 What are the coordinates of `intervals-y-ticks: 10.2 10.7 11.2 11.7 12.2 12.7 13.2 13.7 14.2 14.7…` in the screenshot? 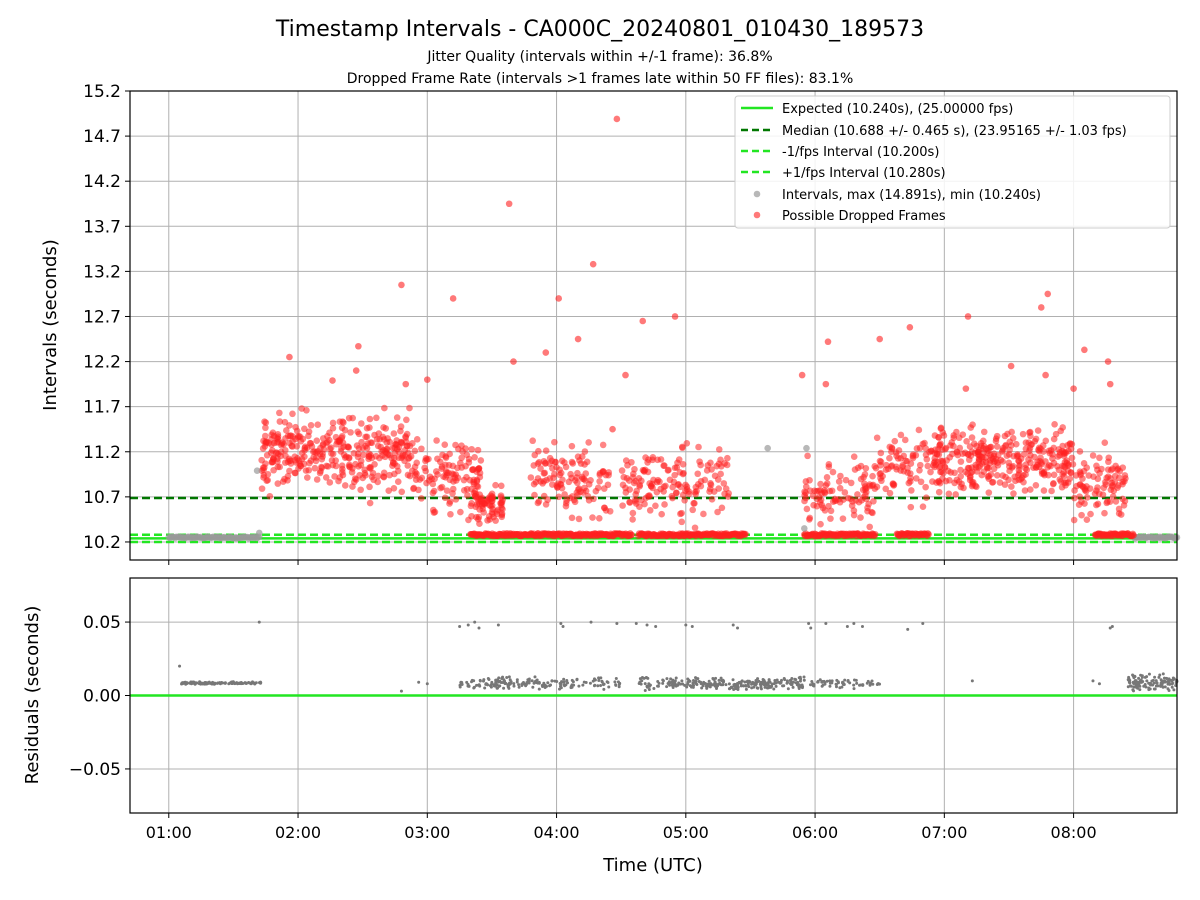 It's located at (106, 317).